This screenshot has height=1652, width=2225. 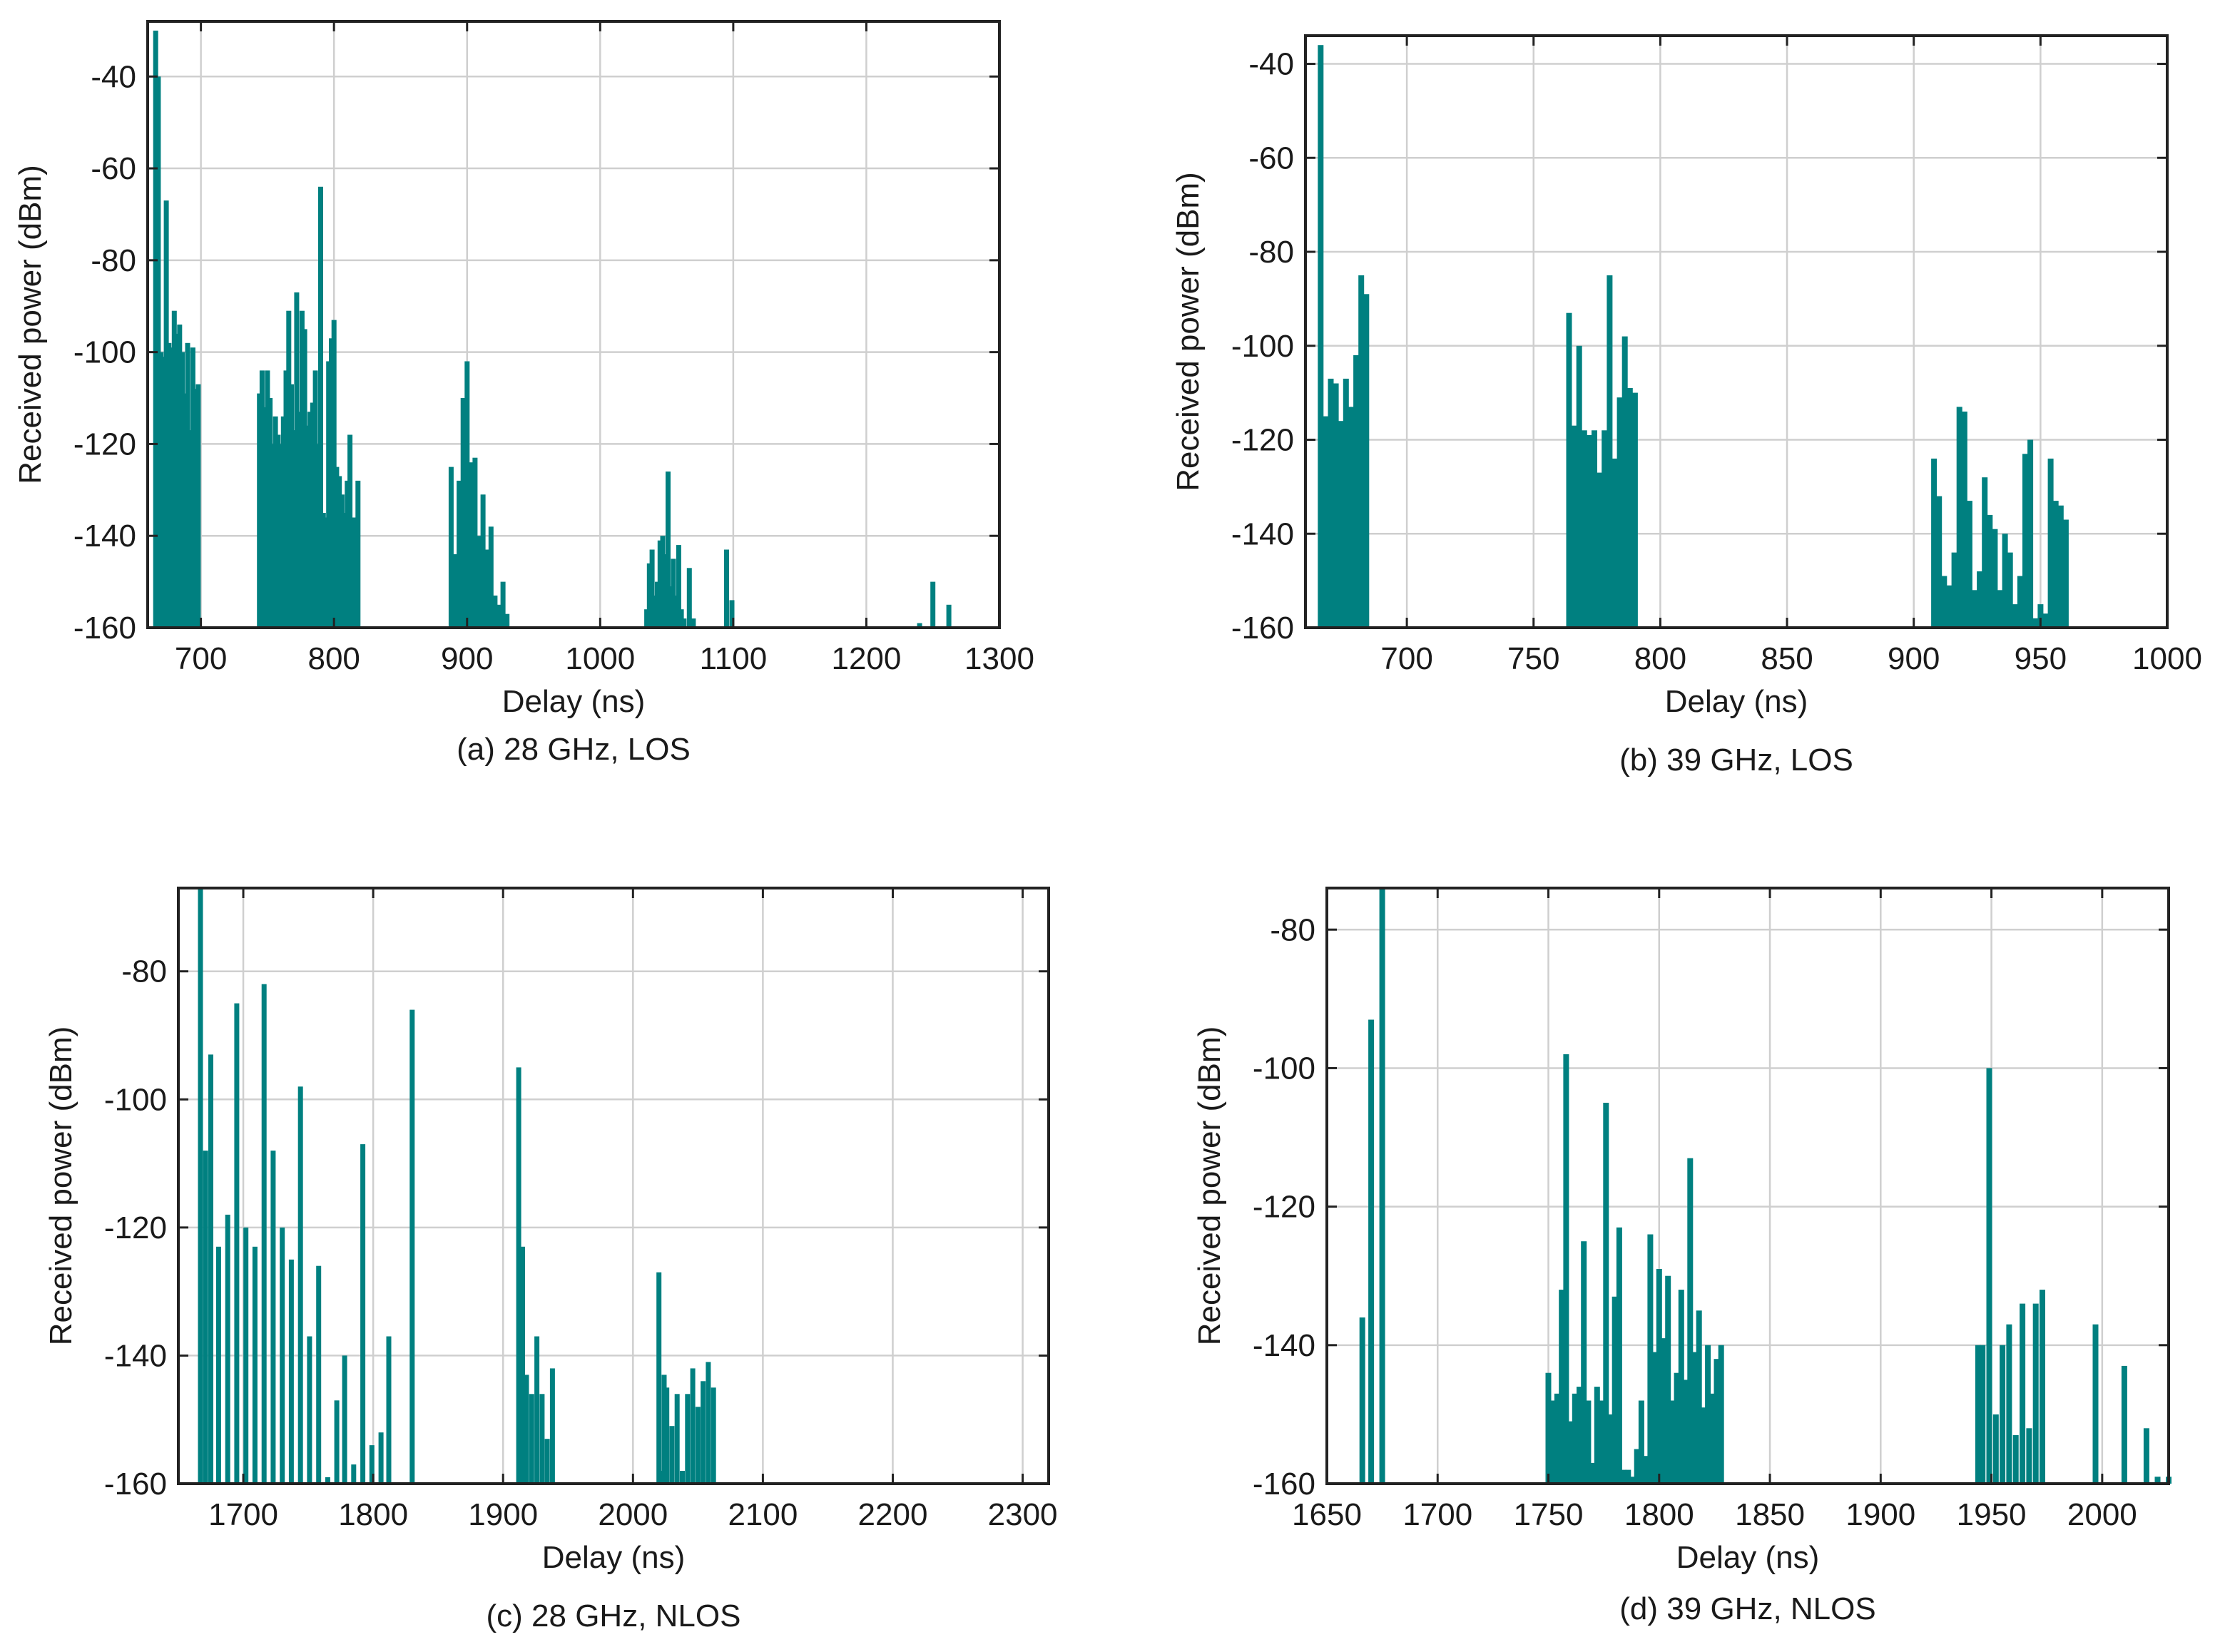 What do you see at coordinates (1284, 1068) in the screenshot?
I see `chart-d-ytick-label--100: -100` at bounding box center [1284, 1068].